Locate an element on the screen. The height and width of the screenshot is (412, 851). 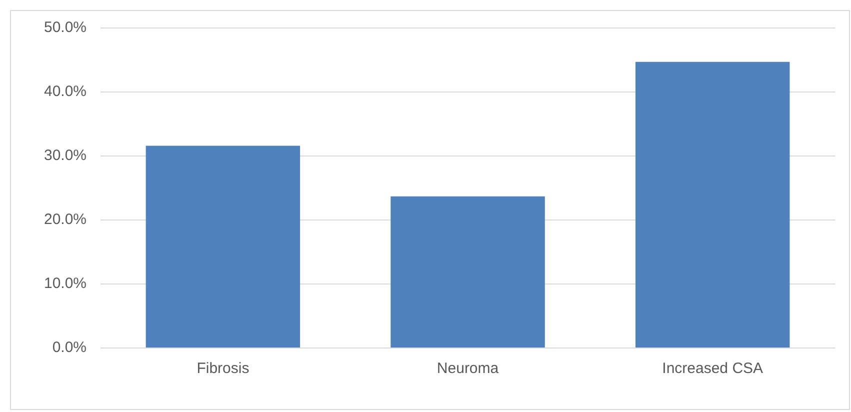
x-tick-label: Fibrosis is located at coordinates (223, 369).